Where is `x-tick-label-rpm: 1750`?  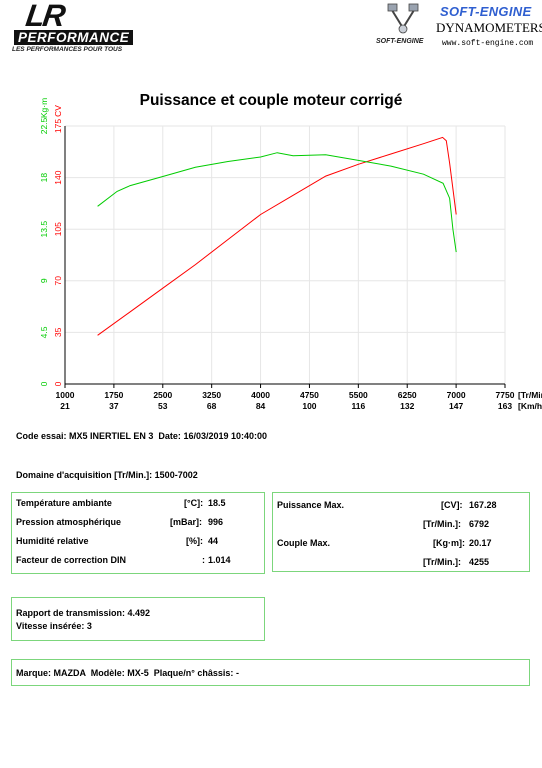 x-tick-label-rpm: 1750 is located at coordinates (113, 395).